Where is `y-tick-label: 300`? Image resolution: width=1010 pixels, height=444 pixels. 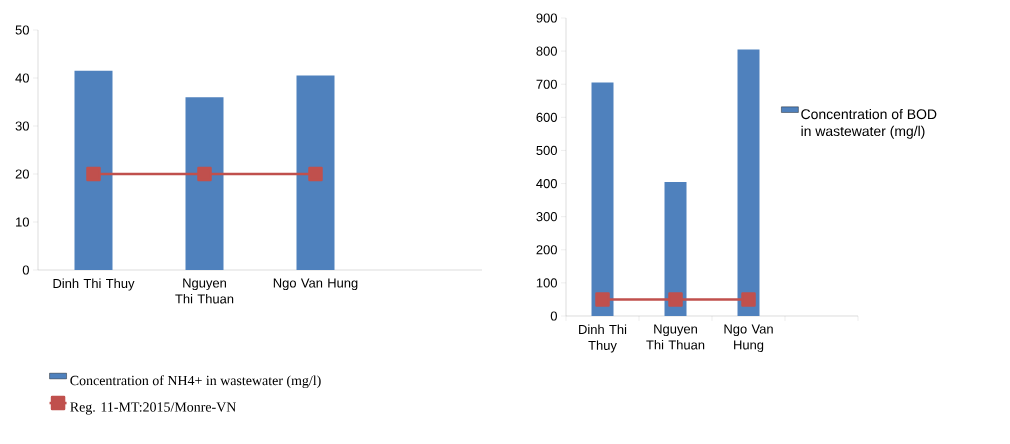 y-tick-label: 300 is located at coordinates (546, 217).